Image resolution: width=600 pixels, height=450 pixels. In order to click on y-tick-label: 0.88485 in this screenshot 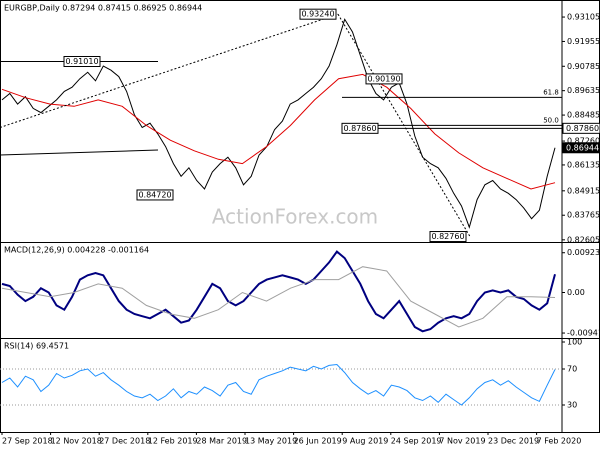, I will do `click(583, 115)`.